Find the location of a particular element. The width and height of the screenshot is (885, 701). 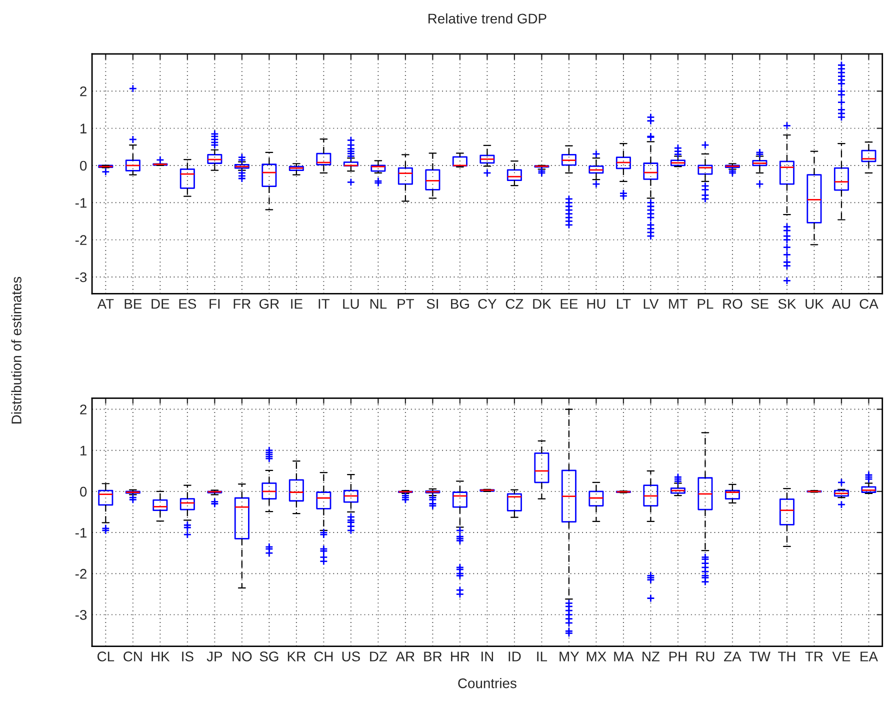

x-tick-label: AR is located at coordinates (405, 657).